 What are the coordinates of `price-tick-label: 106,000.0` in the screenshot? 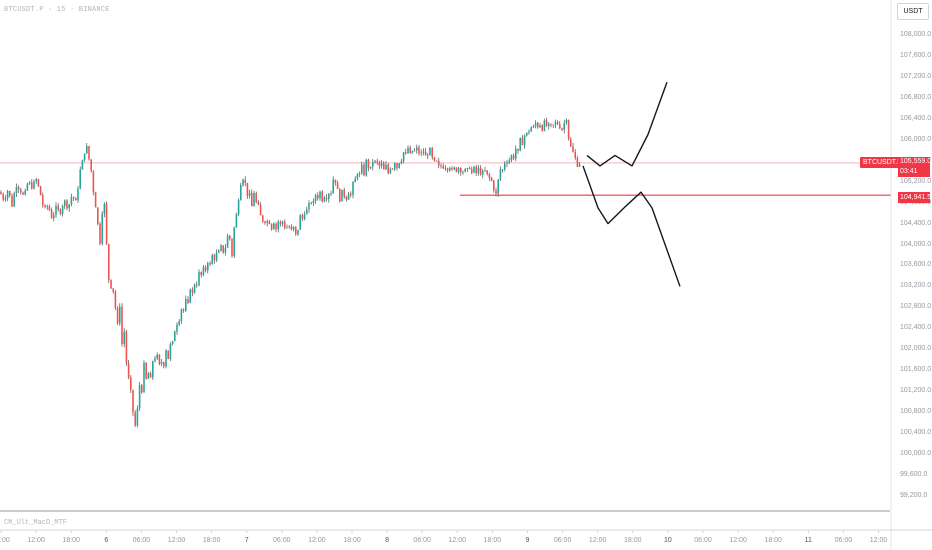 It's located at (916, 139).